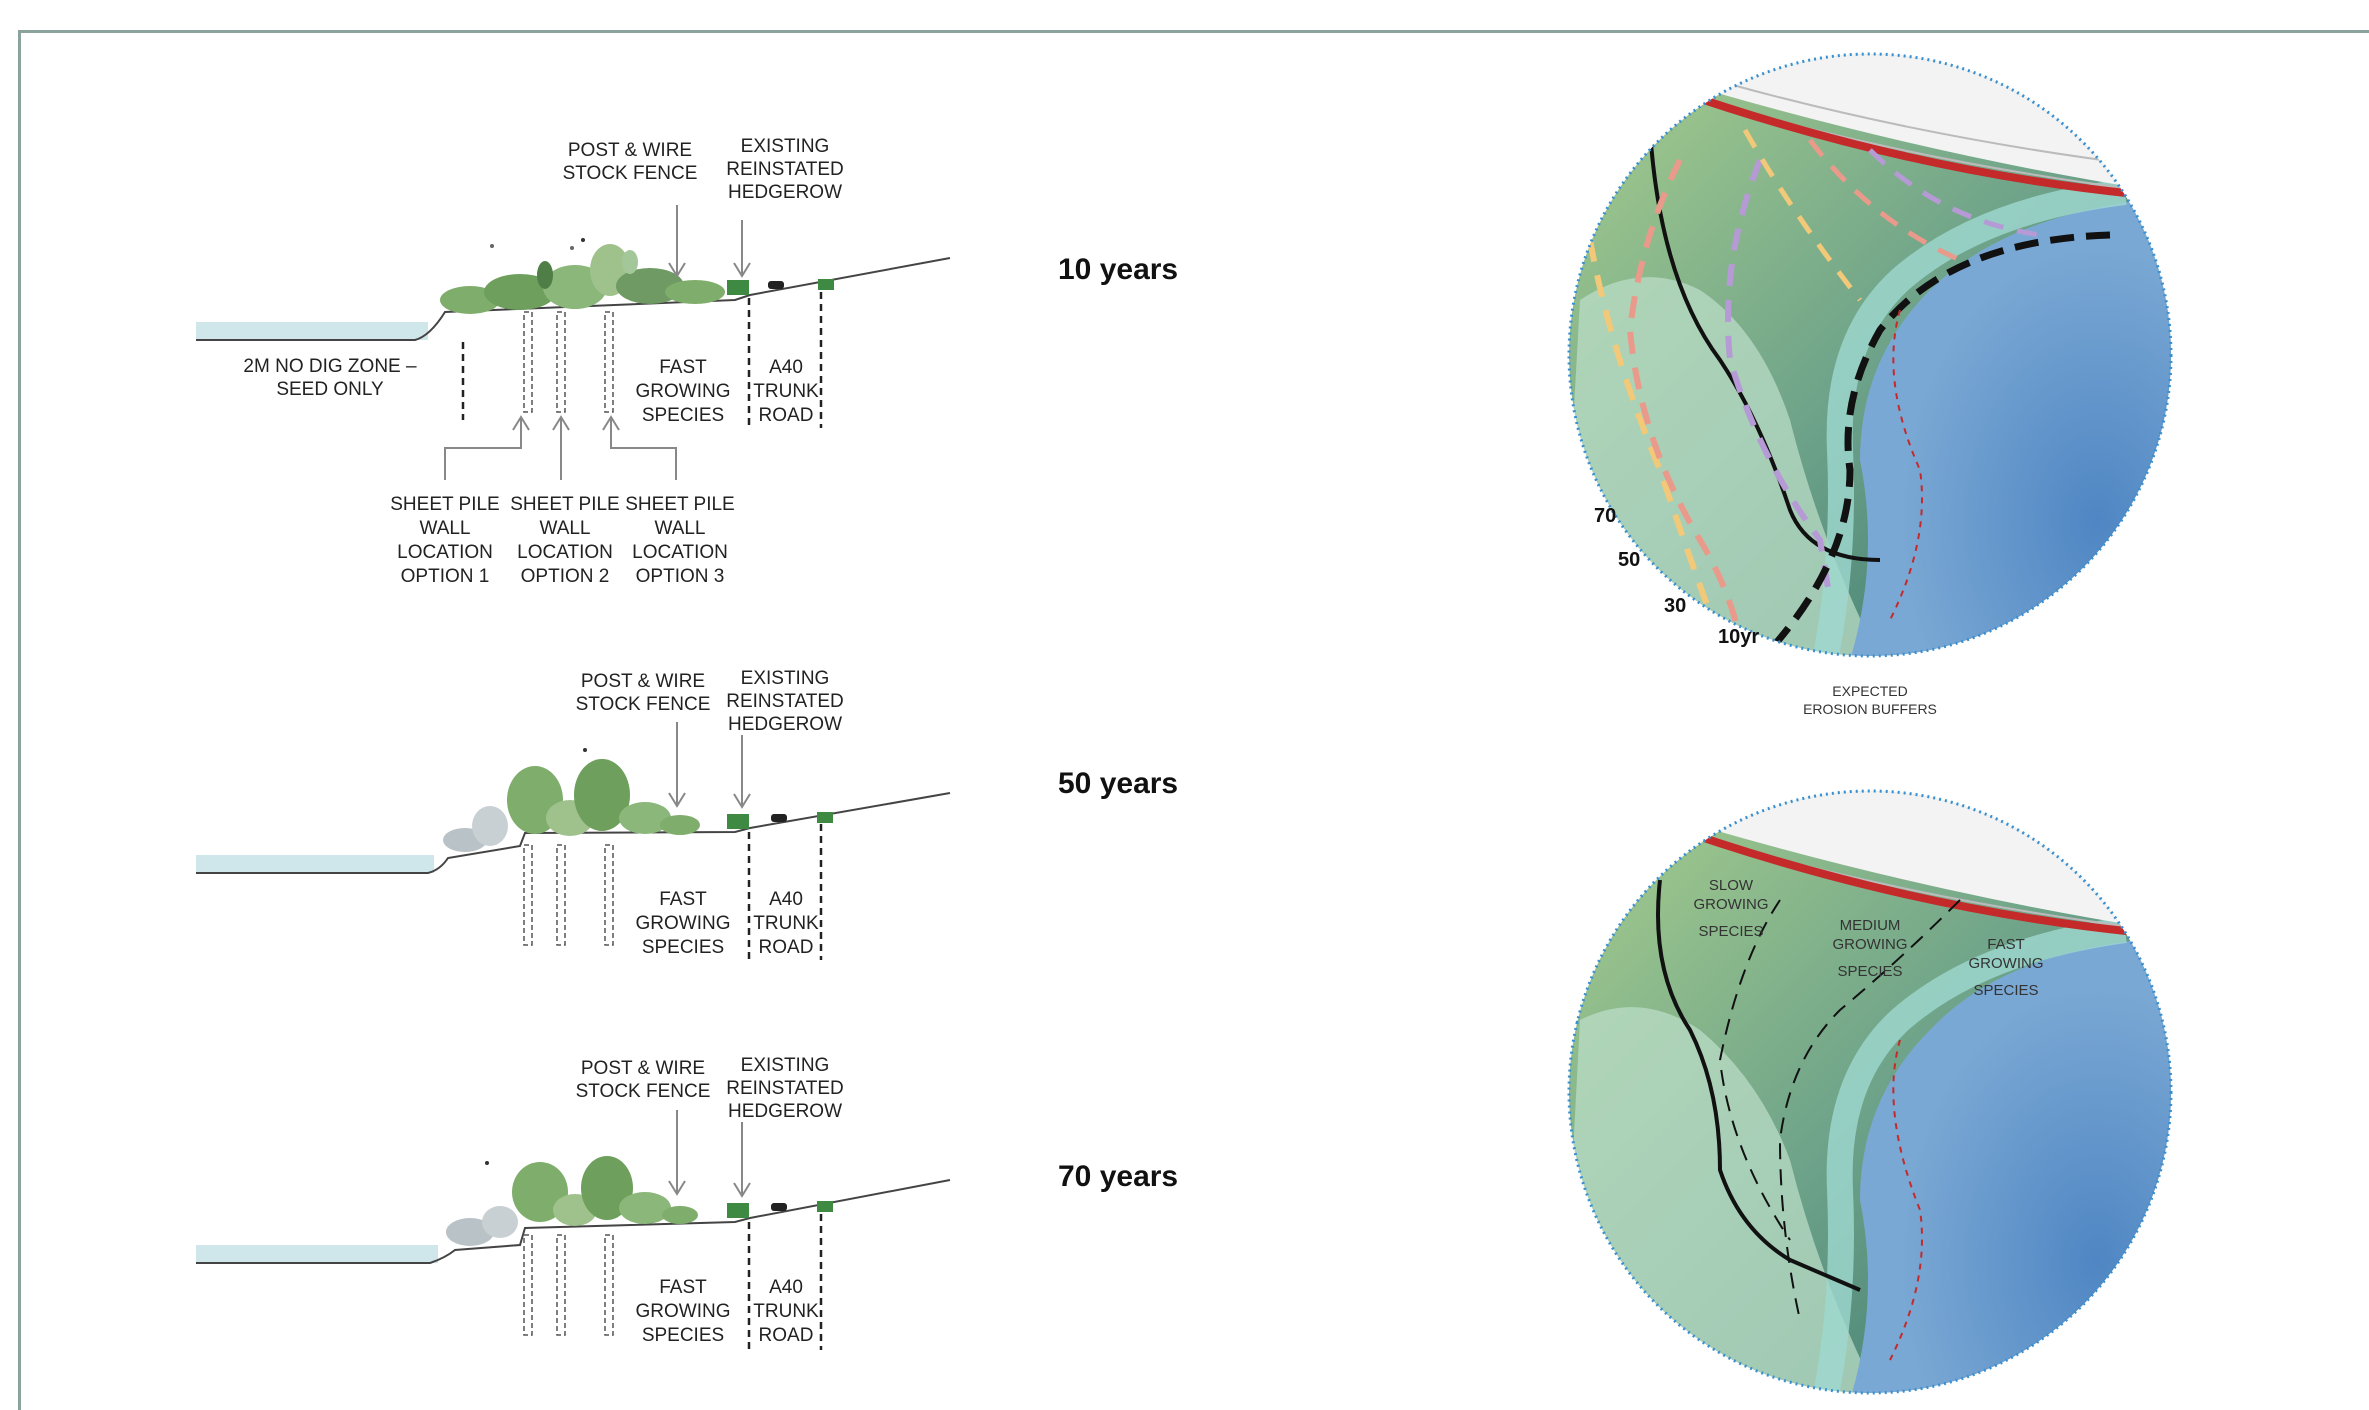 Image resolution: width=2369 pixels, height=1410 pixels. Describe the element at coordinates (1738, 637) in the screenshot. I see `buffer-label-10yr: 10yr` at that location.